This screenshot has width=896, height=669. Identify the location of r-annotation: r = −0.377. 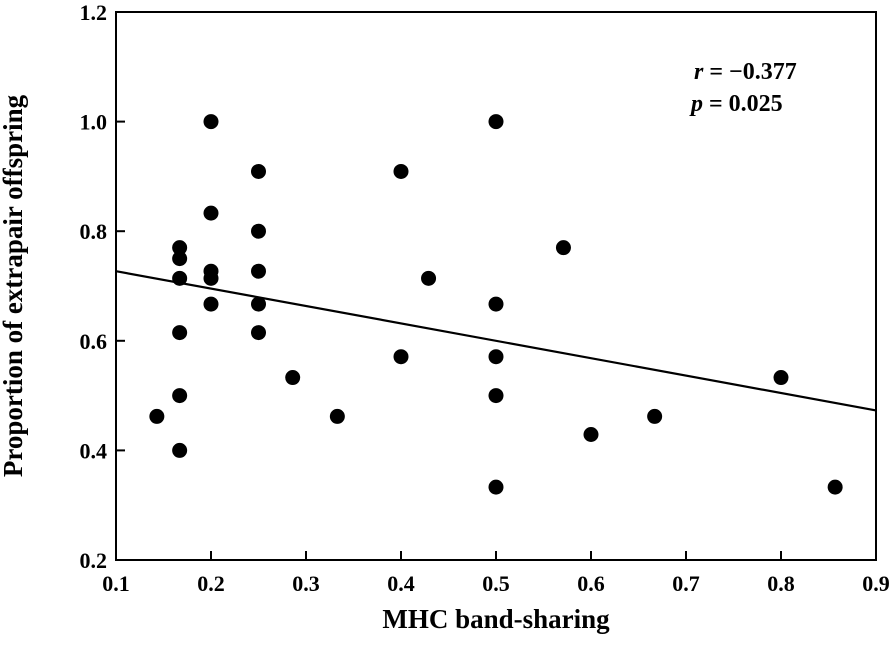
(745, 72).